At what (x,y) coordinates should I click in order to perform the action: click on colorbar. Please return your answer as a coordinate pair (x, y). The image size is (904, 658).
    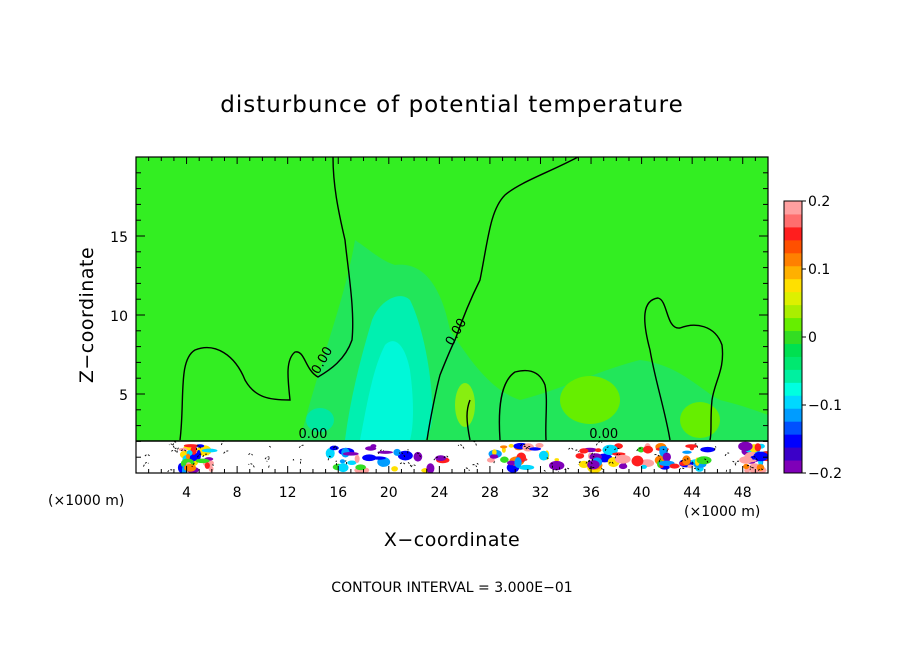
    Looking at the image, I should click on (793, 337).